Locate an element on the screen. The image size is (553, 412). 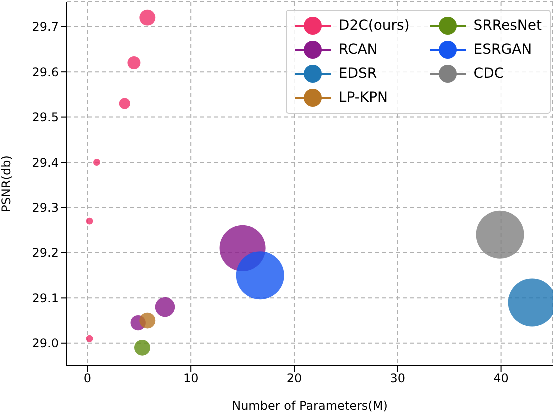
y-tick-label: 29.0 is located at coordinates (45, 343).